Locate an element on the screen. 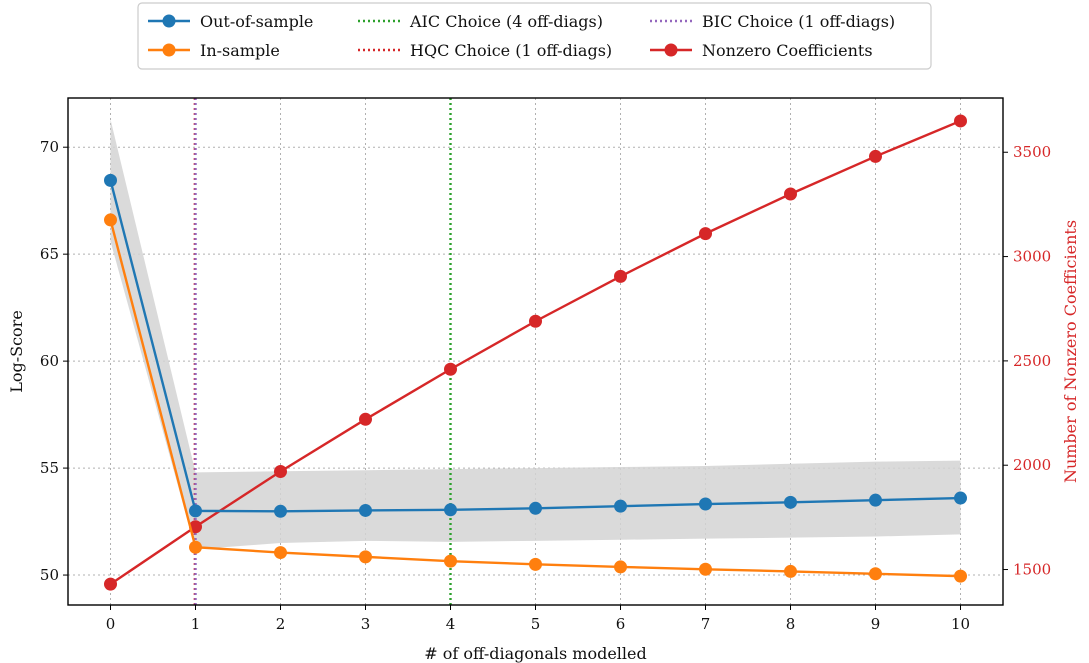  legend-box is located at coordinates (534, 36).